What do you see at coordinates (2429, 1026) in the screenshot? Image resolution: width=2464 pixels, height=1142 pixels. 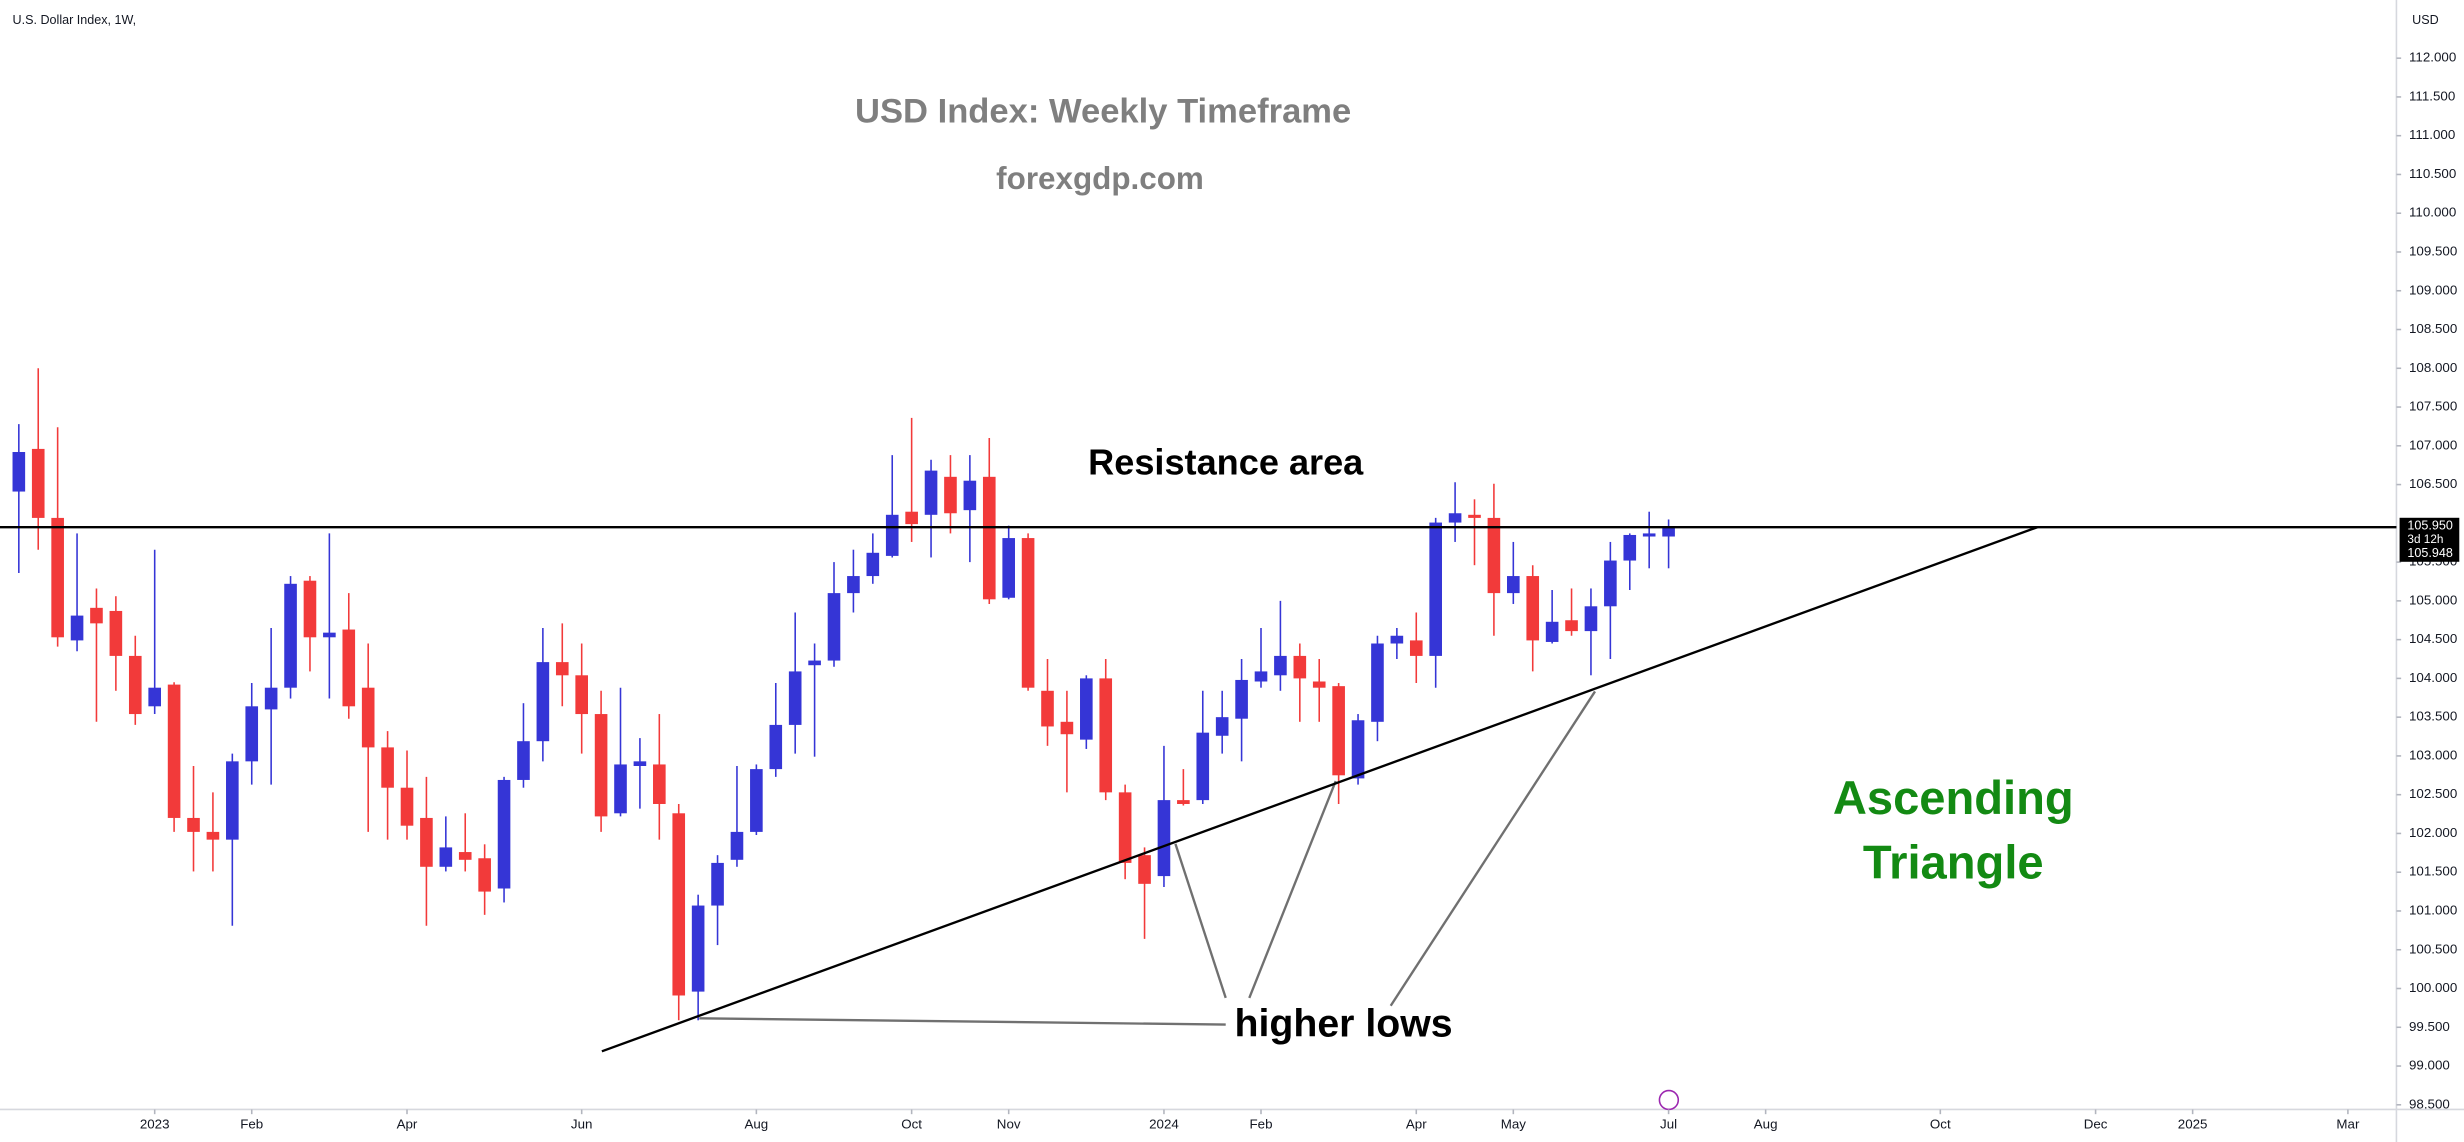 I see `y-tick-label: 99.500` at bounding box center [2429, 1026].